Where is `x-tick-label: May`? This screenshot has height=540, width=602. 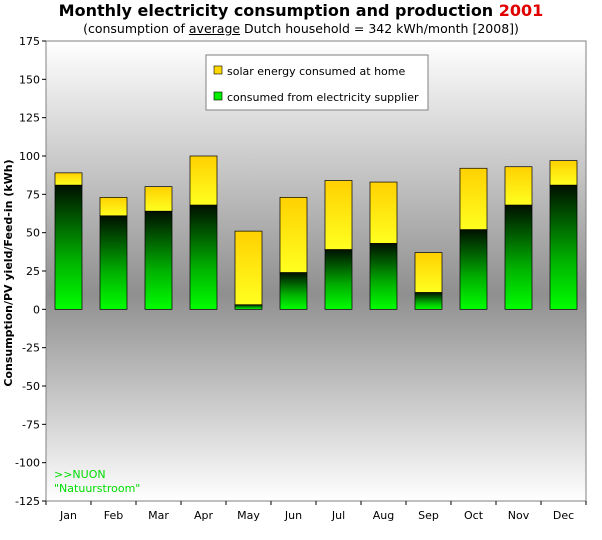
x-tick-label: May is located at coordinates (248, 515).